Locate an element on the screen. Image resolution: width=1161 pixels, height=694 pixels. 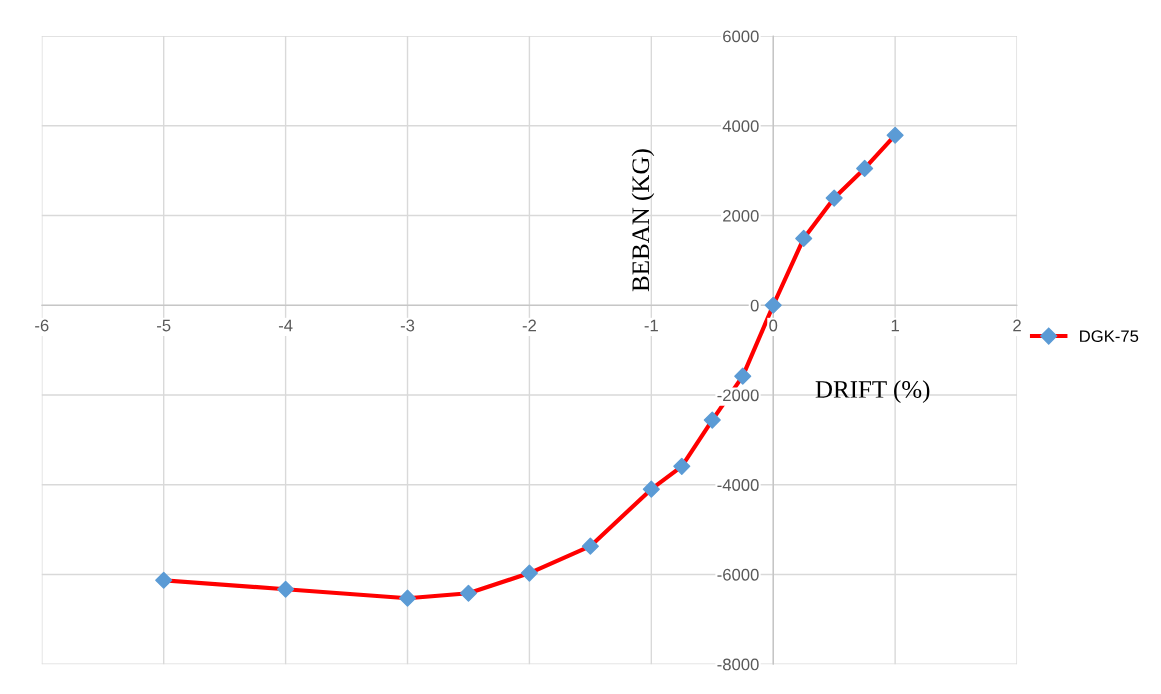
x-tick-label: 2 is located at coordinates (1017, 325).